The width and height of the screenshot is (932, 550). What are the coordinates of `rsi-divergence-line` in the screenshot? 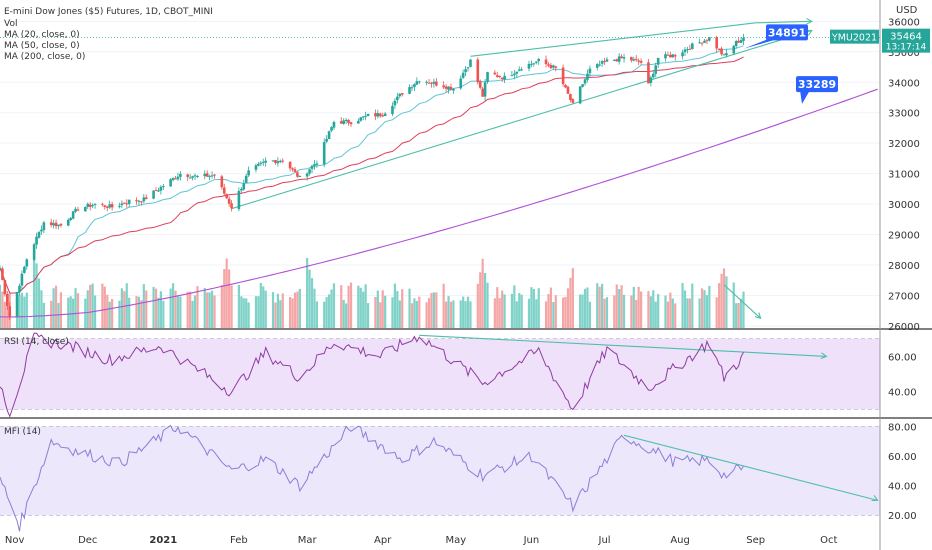 It's located at (623, 345).